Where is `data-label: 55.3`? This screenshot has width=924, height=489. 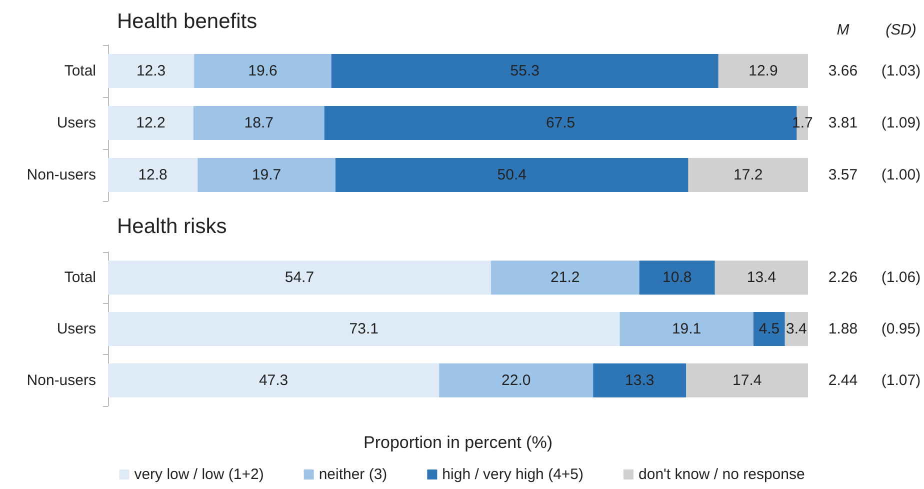 data-label: 55.3 is located at coordinates (525, 71).